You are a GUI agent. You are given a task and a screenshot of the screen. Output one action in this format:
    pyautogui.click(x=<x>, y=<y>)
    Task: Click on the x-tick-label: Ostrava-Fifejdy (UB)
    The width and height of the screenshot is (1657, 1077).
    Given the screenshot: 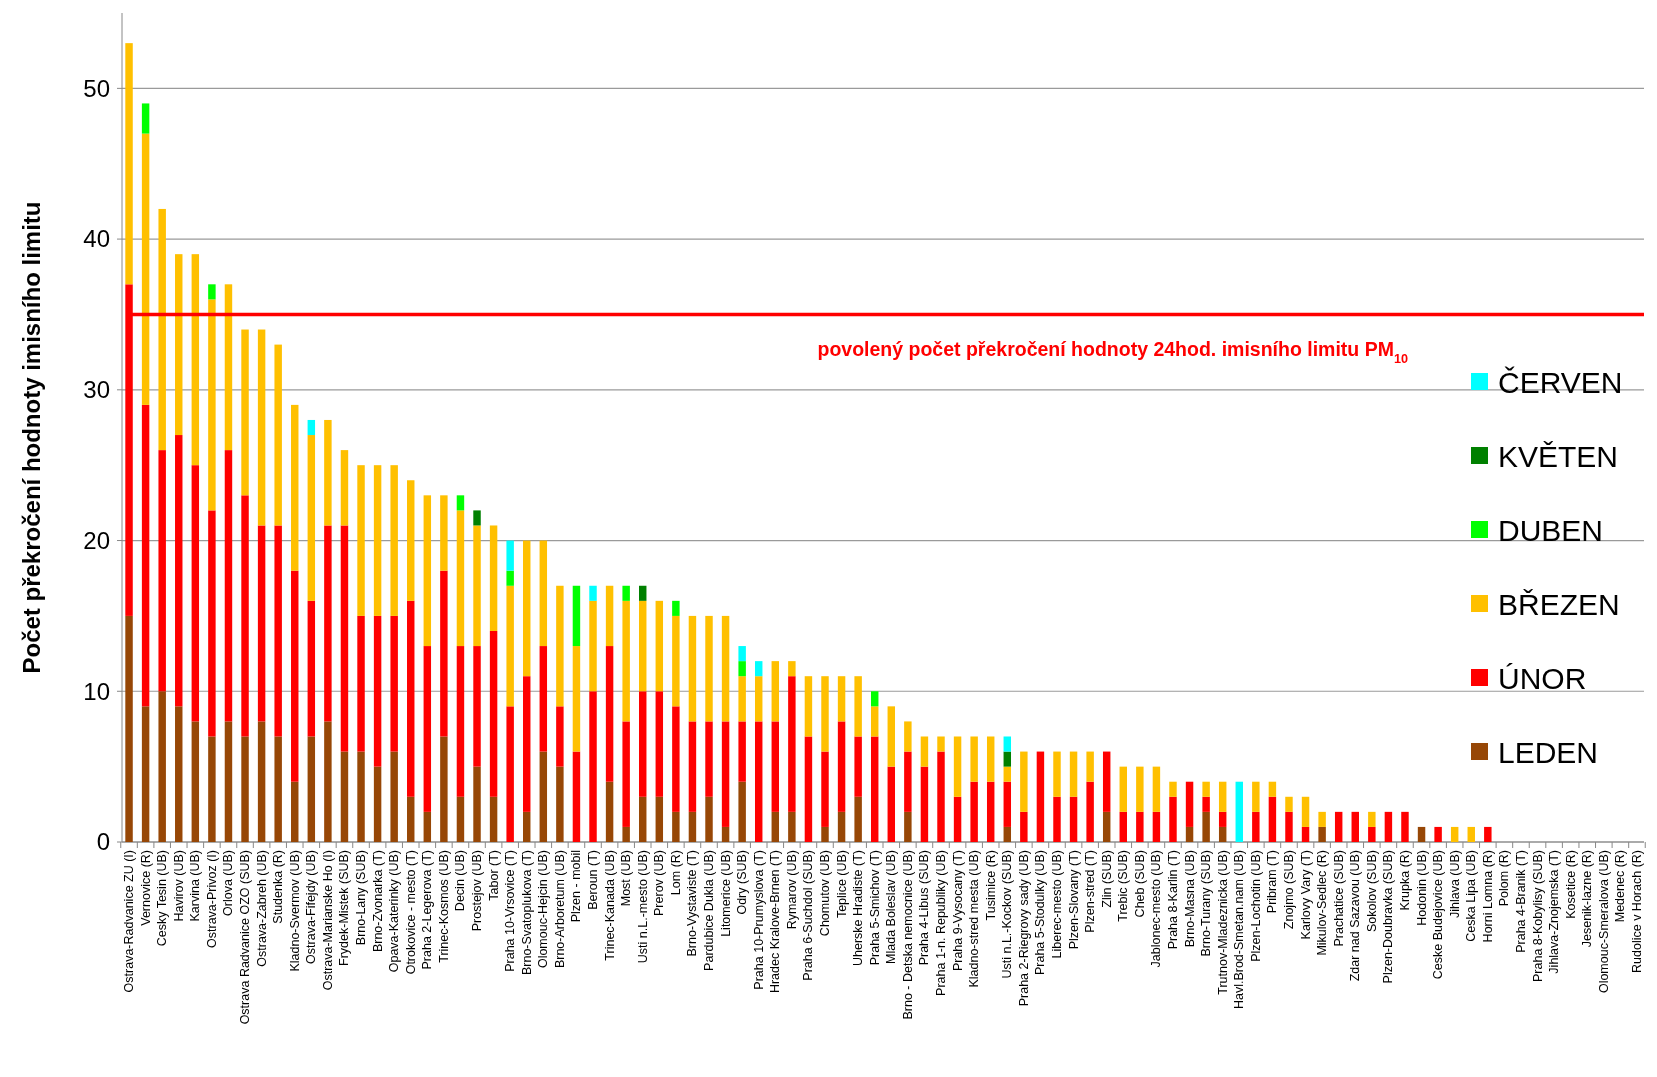 What is the action you would take?
    pyautogui.click(x=311, y=907)
    